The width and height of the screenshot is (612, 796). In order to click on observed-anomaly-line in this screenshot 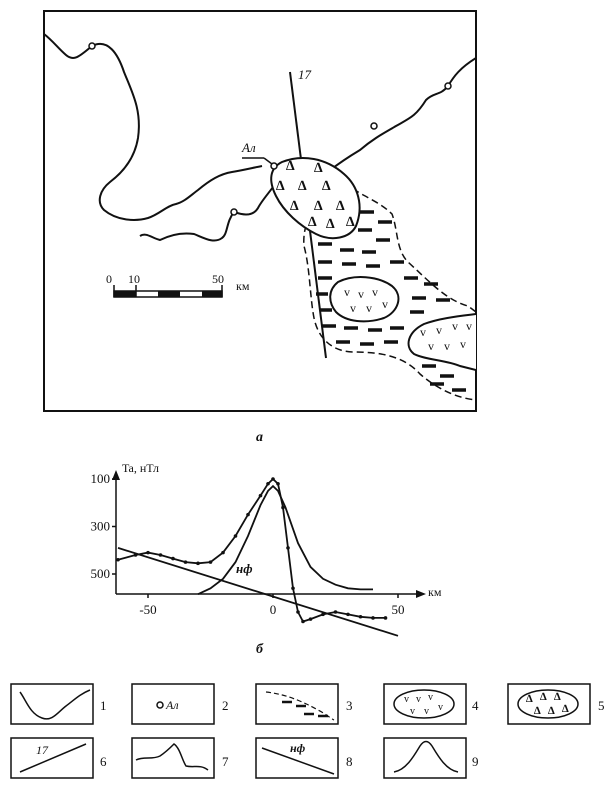, I will do `click(251, 550)`.